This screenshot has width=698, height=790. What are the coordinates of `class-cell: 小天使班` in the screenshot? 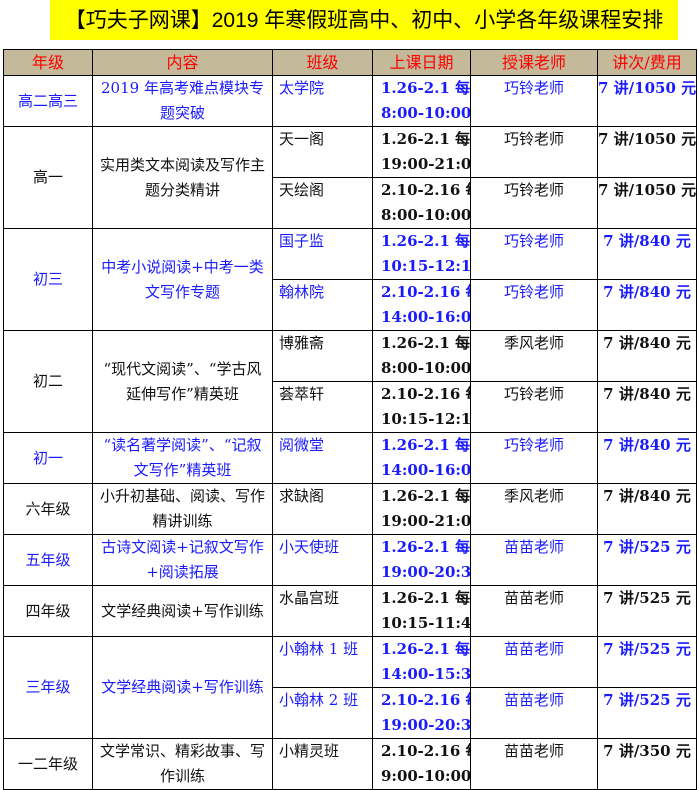 It's located at (322, 560).